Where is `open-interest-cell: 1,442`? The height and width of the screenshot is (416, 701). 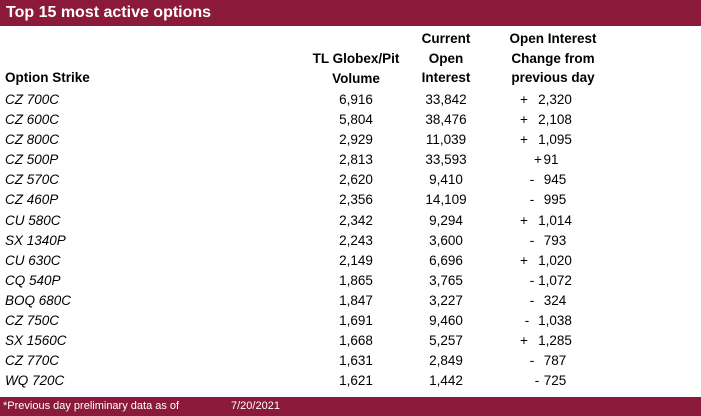 open-interest-cell: 1,442 is located at coordinates (446, 381).